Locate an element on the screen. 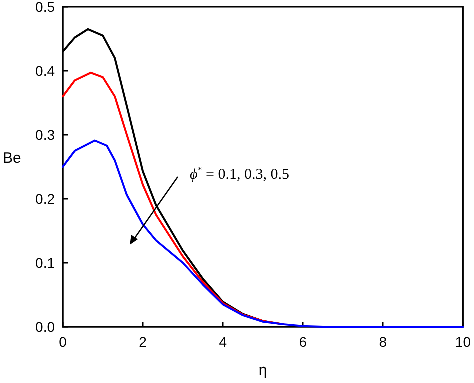 The image size is (474, 383). x-tick-label: 4 is located at coordinates (223, 342).